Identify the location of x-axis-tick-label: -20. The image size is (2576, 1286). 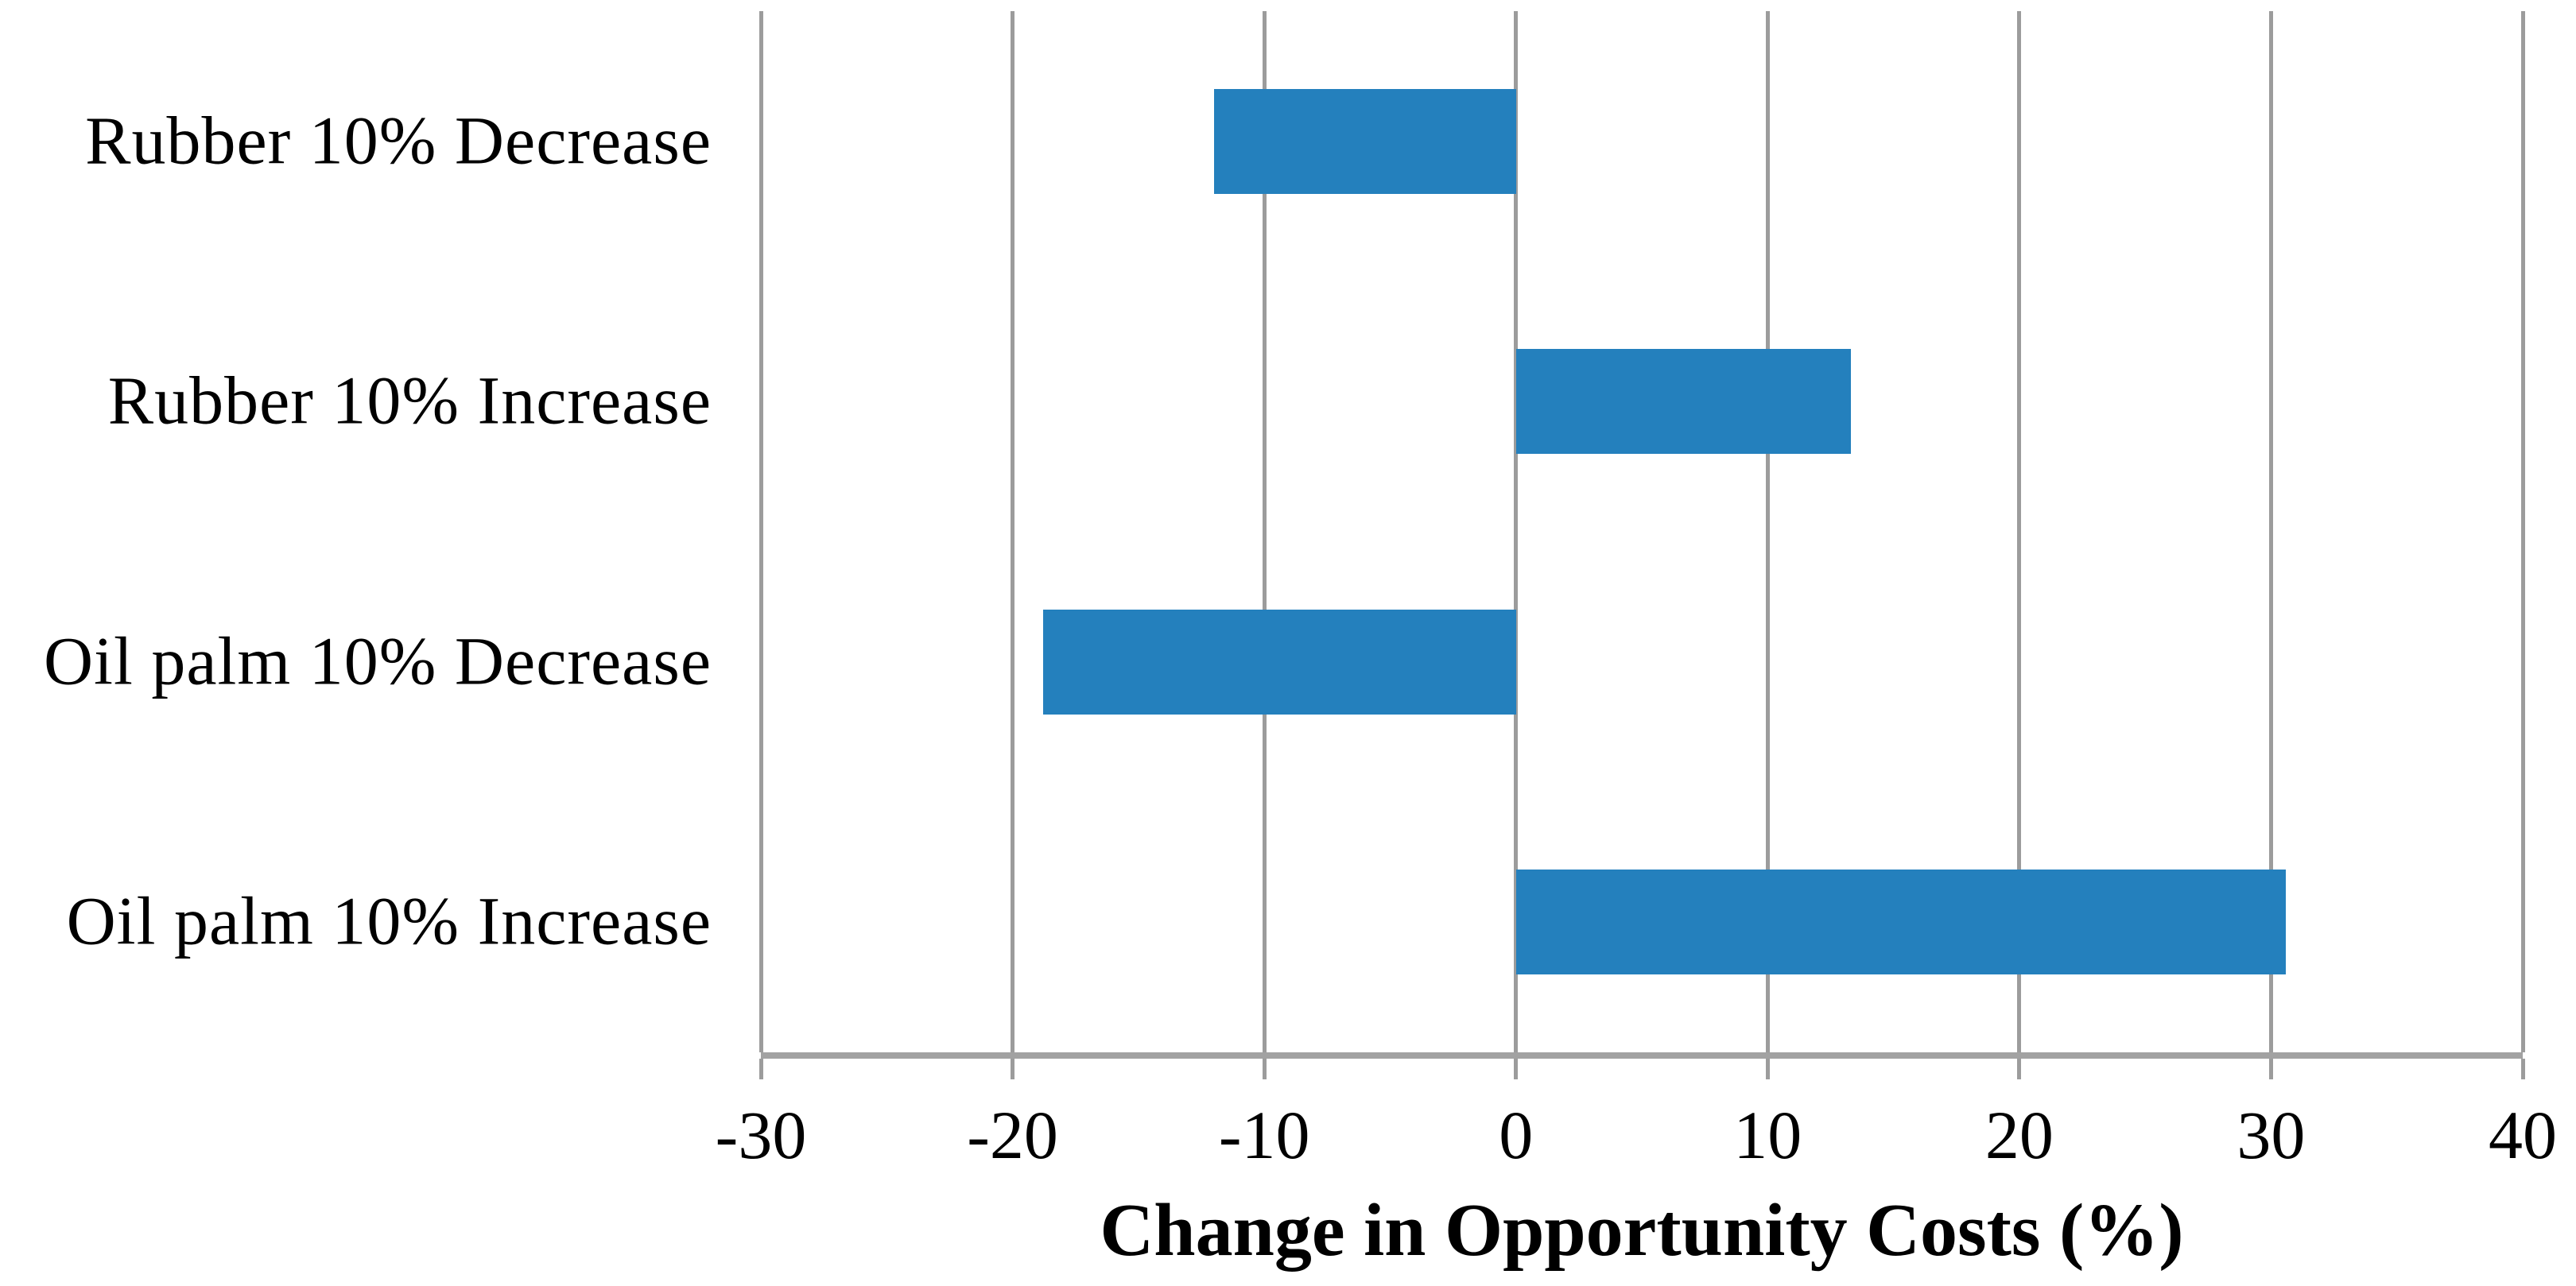
(1012, 1135).